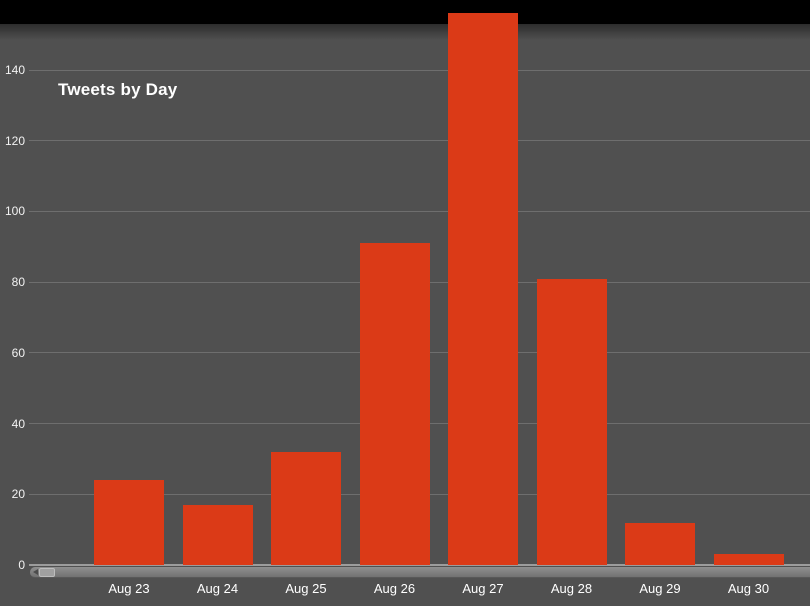 This screenshot has height=606, width=810. I want to click on scrollbar-left-arrow-icon, so click(35, 572).